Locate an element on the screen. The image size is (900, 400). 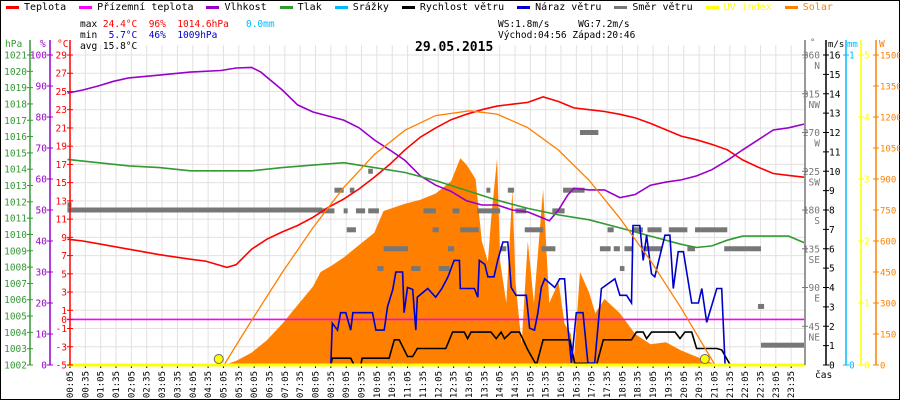
wind-tick-label: 9 is located at coordinates (832, 191).